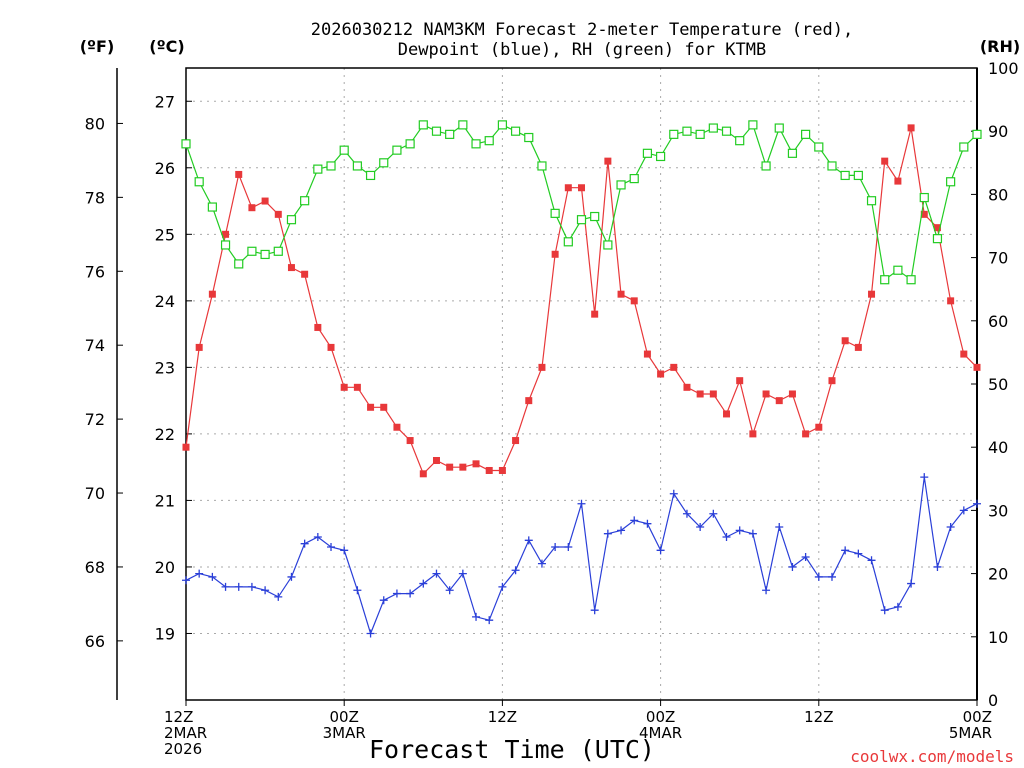 This screenshot has height=768, width=1024. I want to click on celsius-tick-label: 27, so click(165, 101).